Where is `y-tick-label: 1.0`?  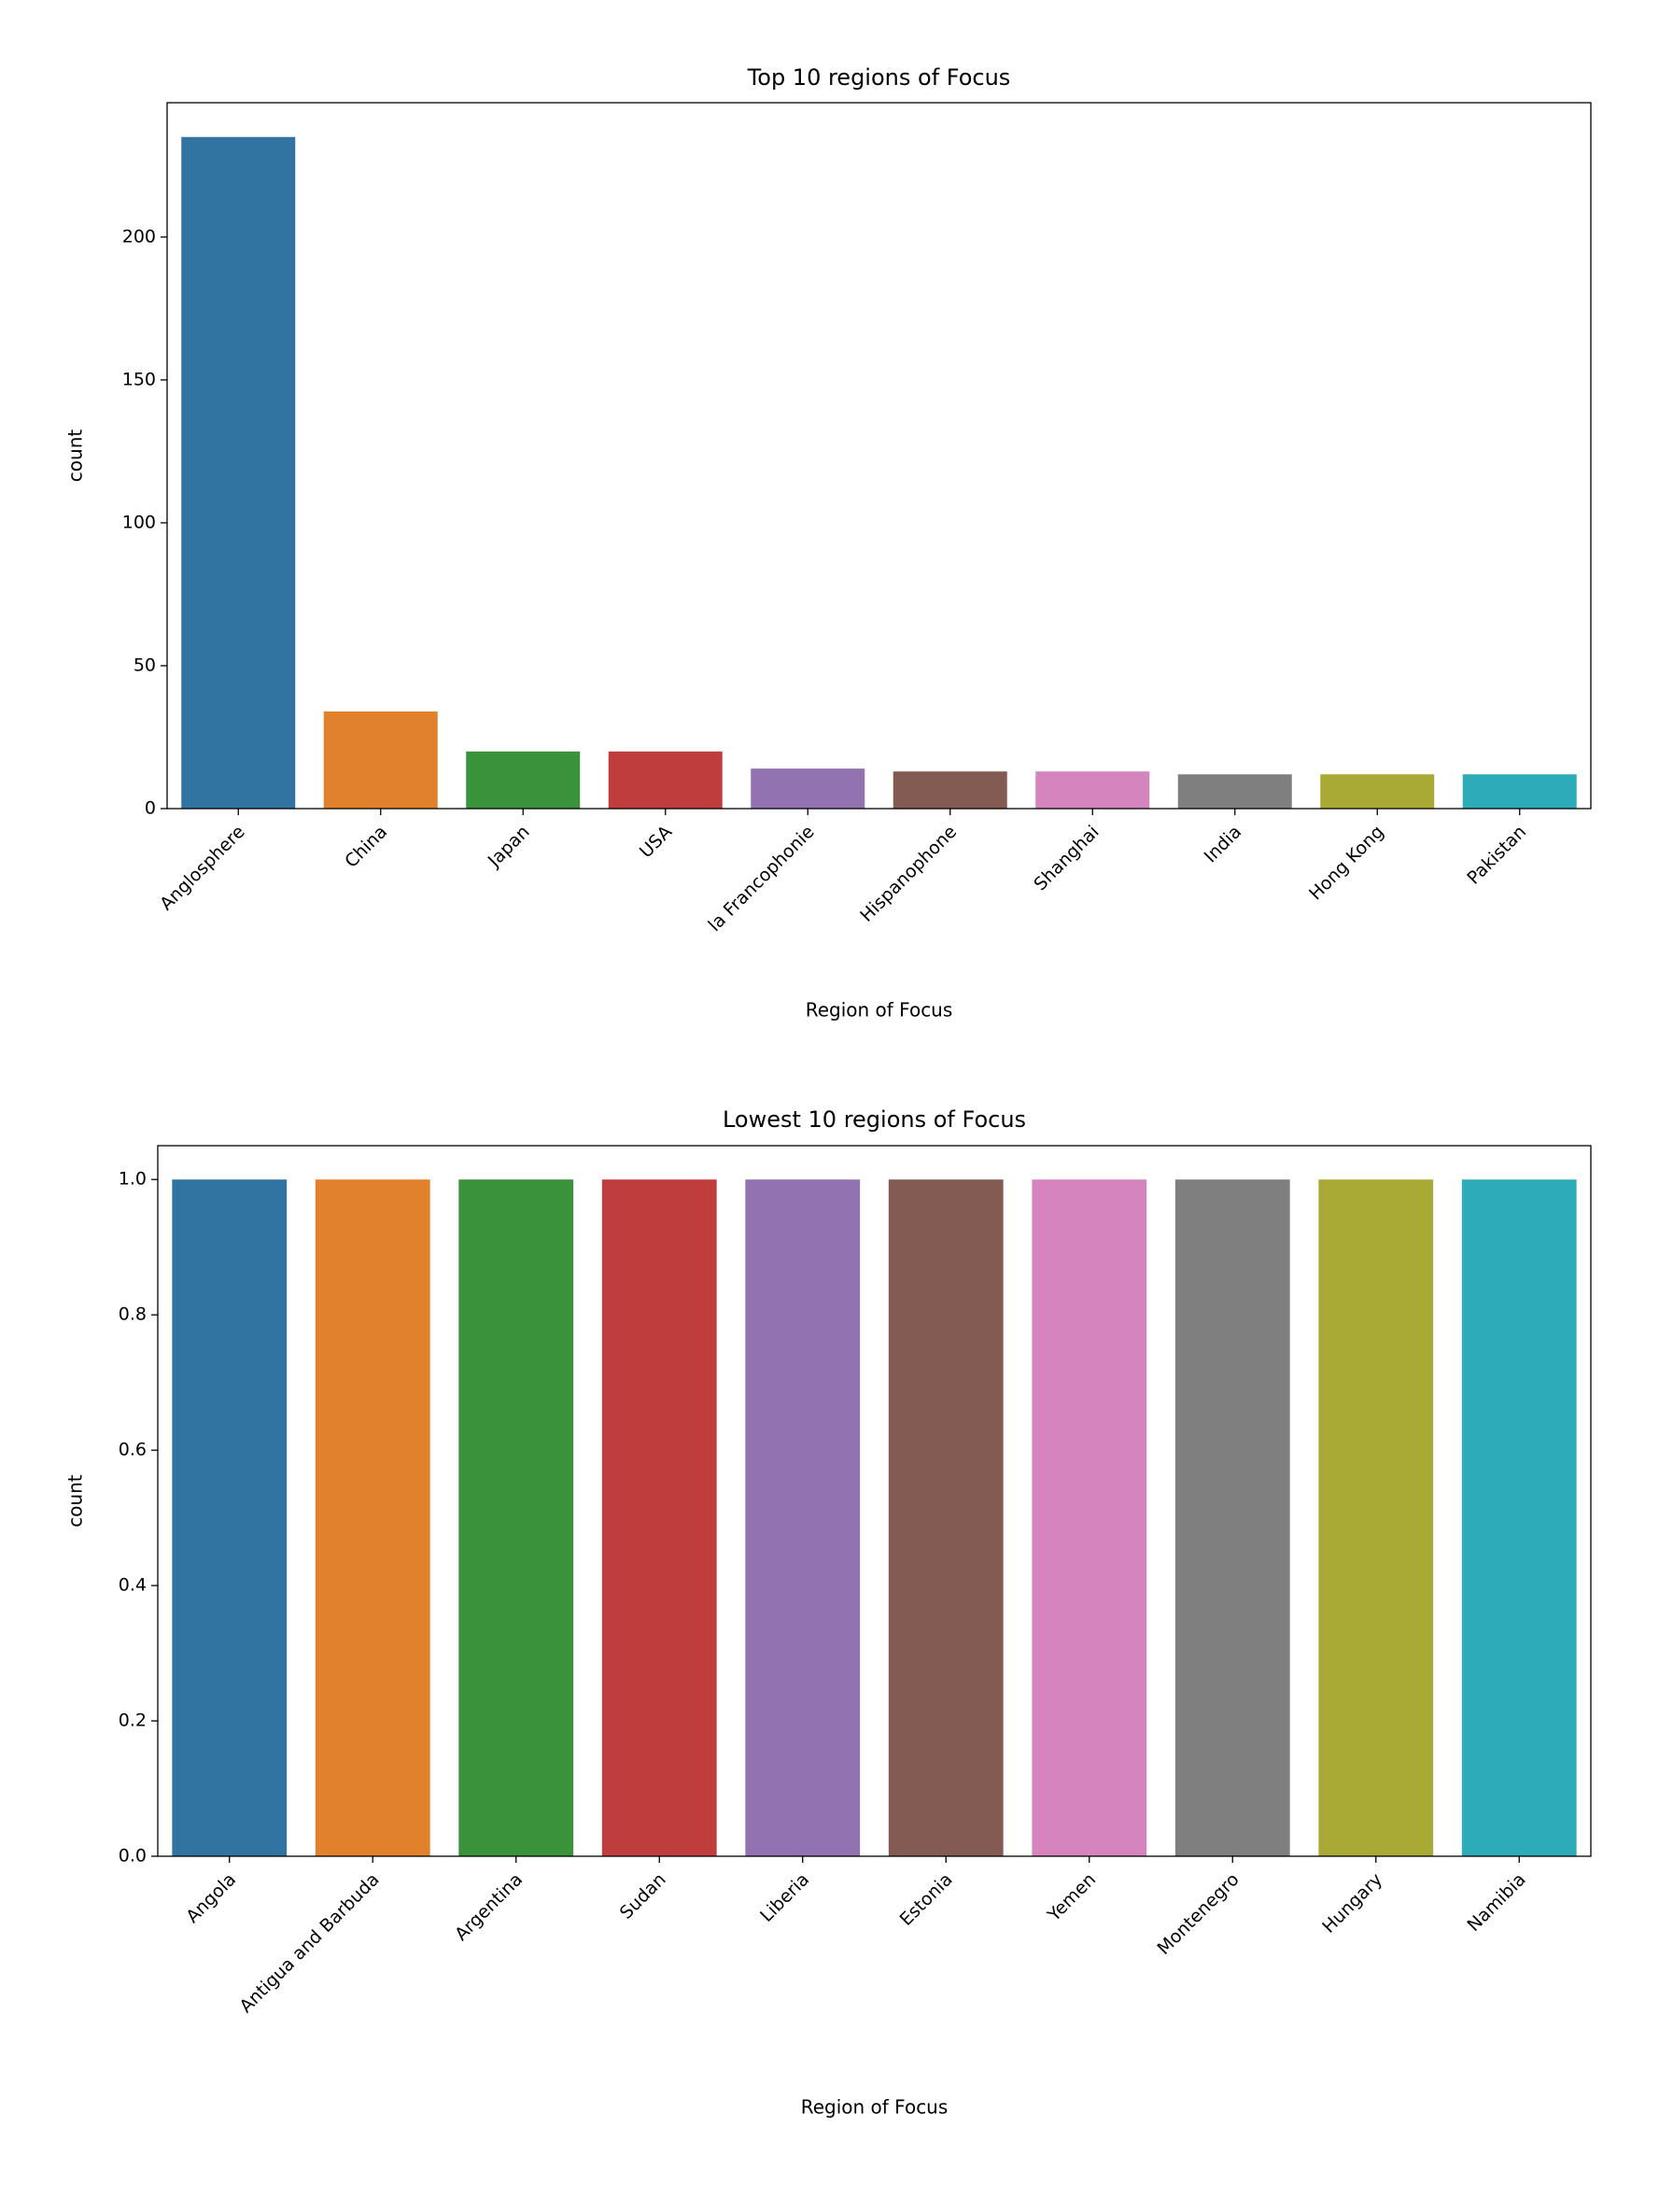 y-tick-label: 1.0 is located at coordinates (133, 1179).